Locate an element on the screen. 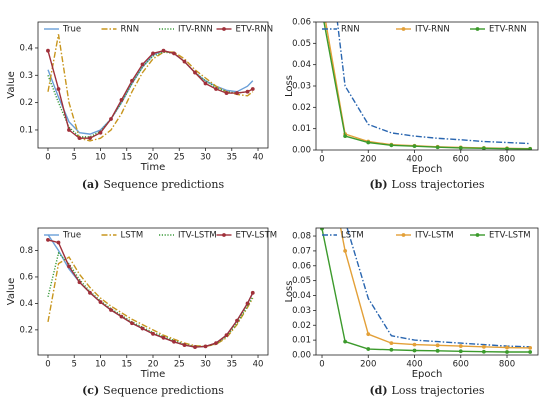  caption-text: Sequence predictions is located at coordinates (163, 184).